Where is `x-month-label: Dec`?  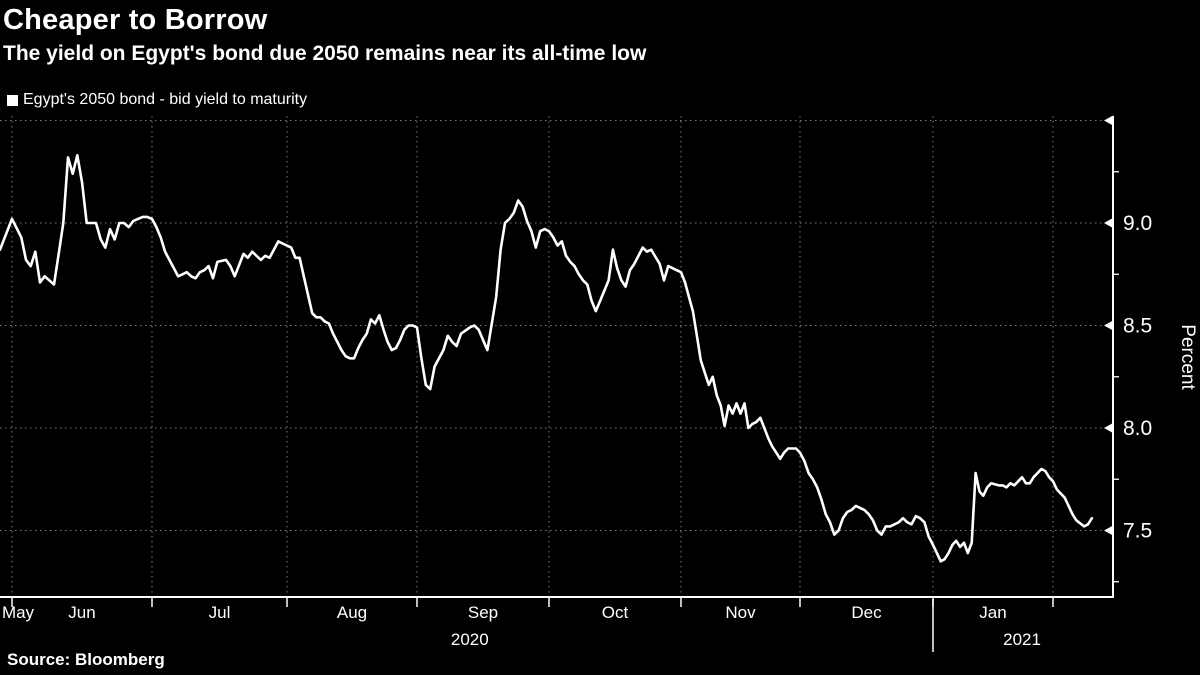
x-month-label: Dec is located at coordinates (866, 612).